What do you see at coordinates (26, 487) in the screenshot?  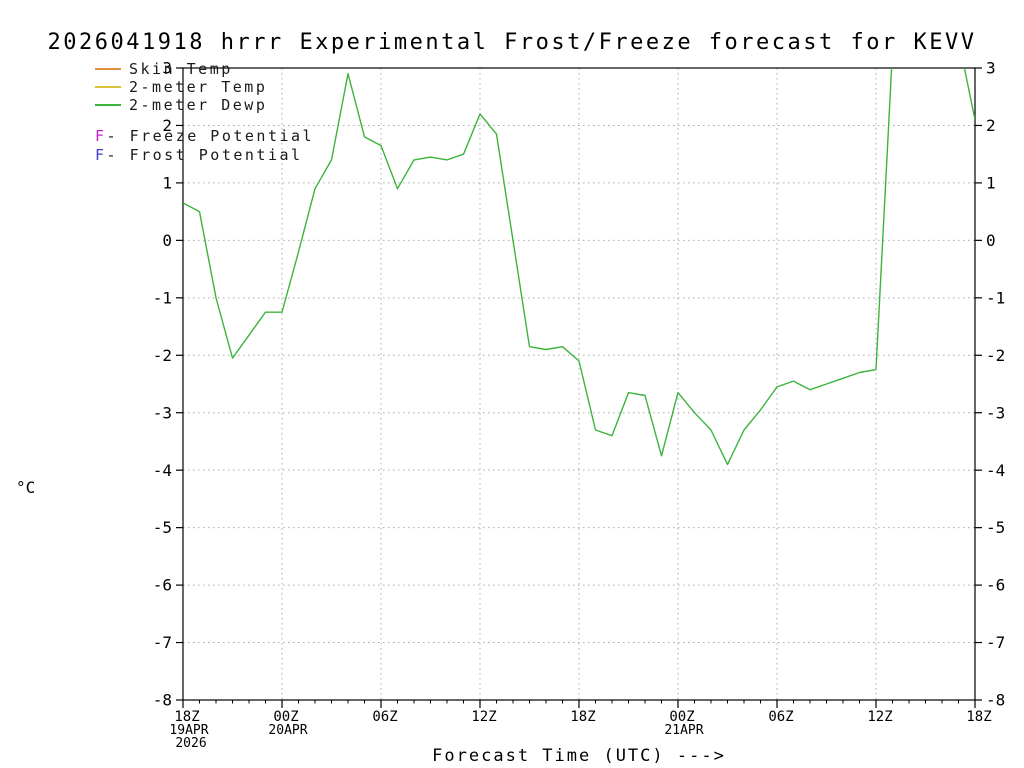 I see `y-axis-label: °C` at bounding box center [26, 487].